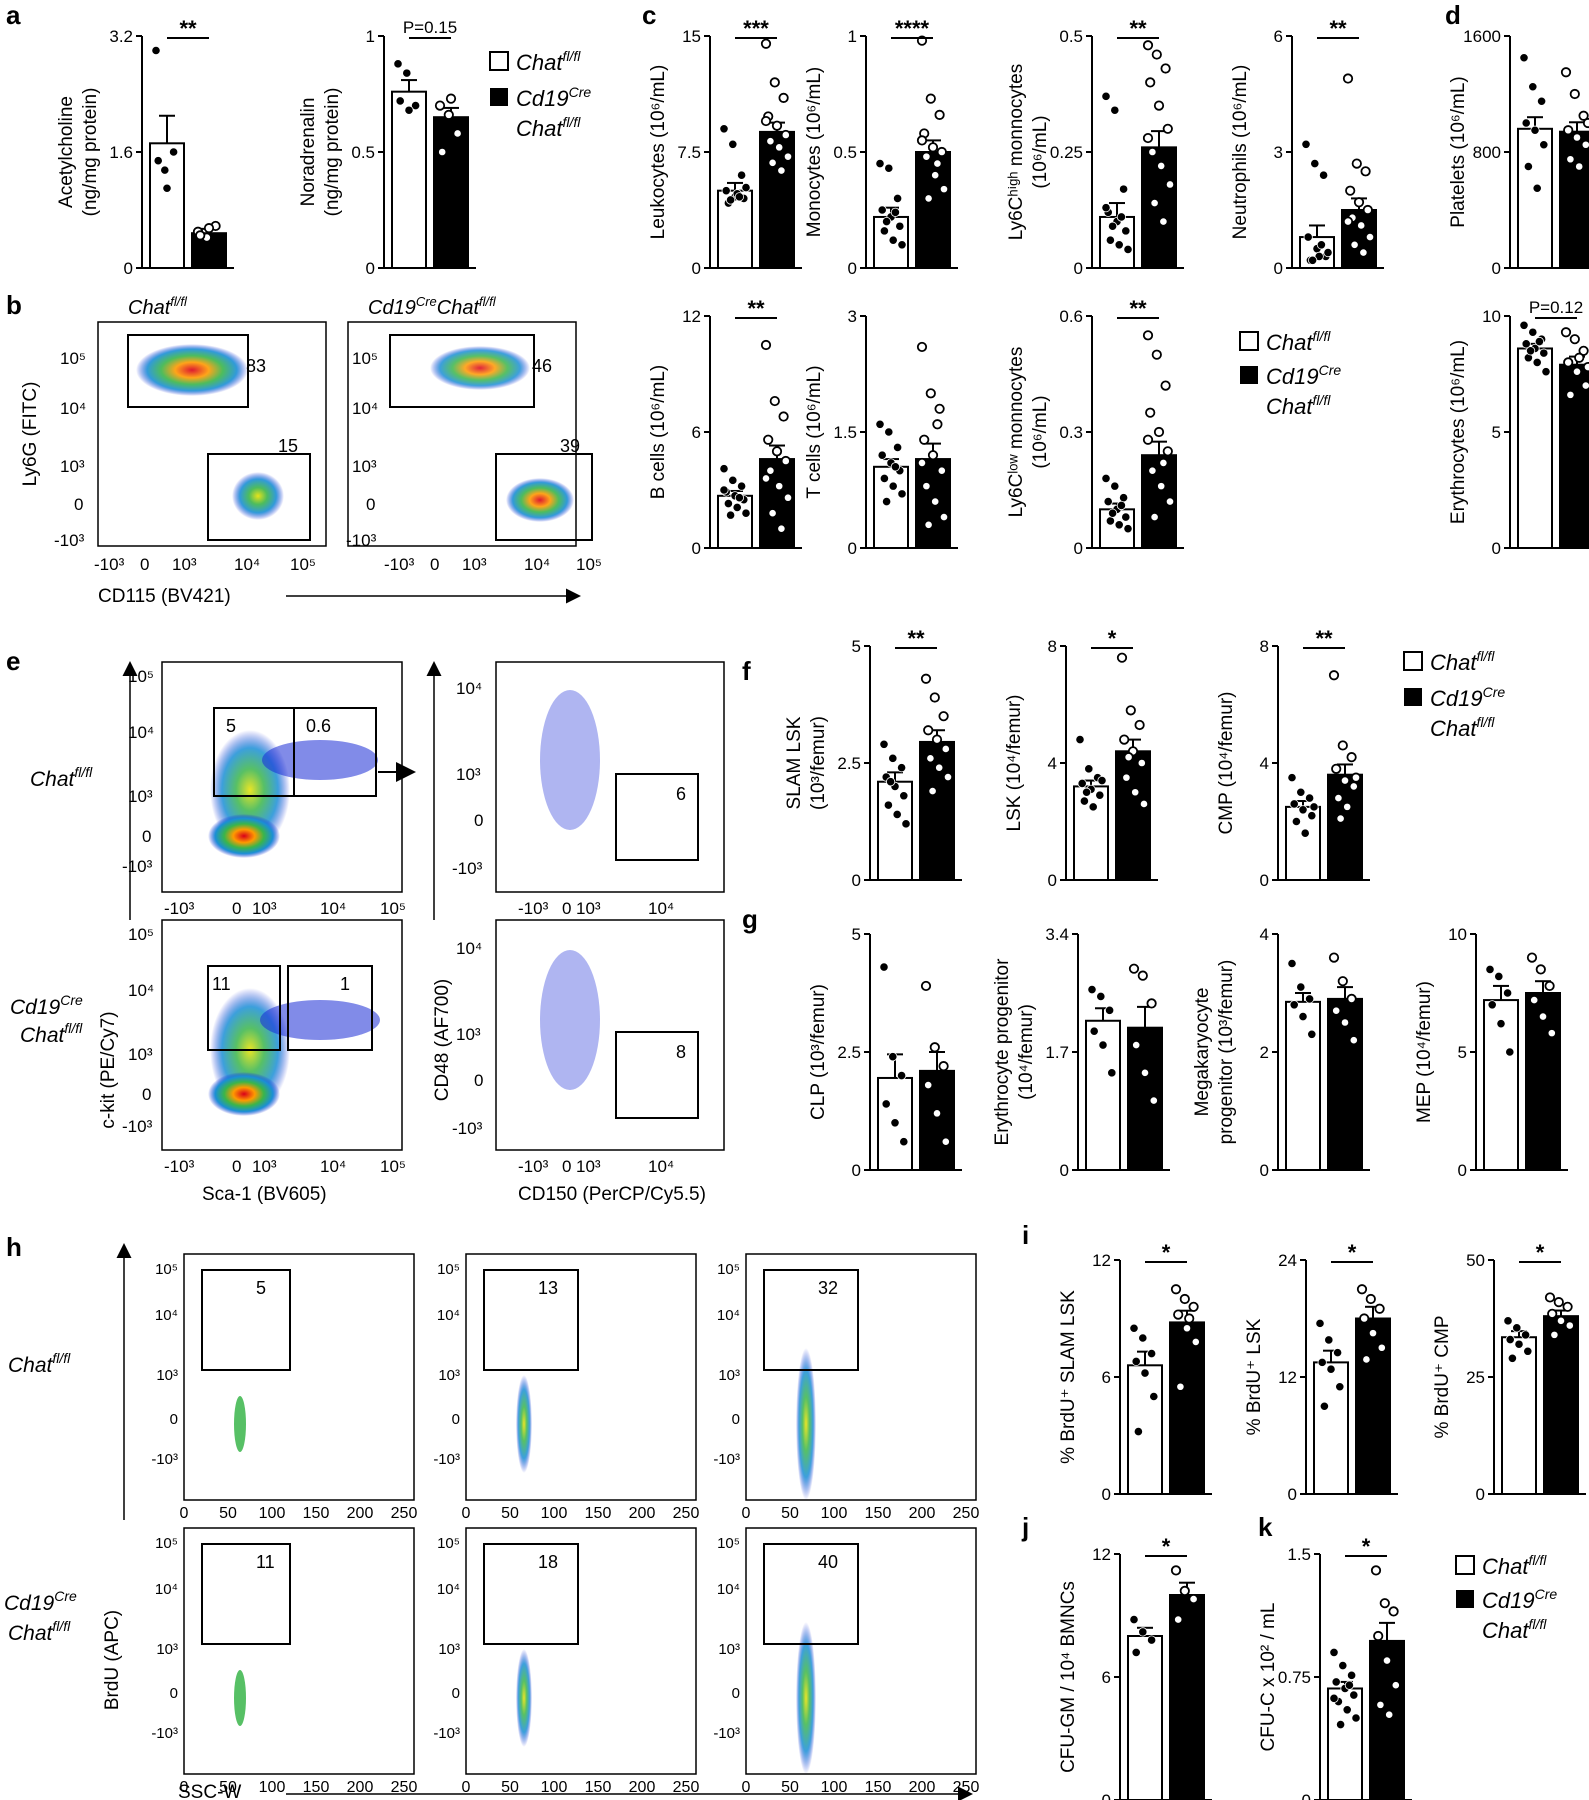 This screenshot has width=1589, height=1800. What do you see at coordinates (1071, 36) in the screenshot?
I see `tick-label: 0.5` at bounding box center [1071, 36].